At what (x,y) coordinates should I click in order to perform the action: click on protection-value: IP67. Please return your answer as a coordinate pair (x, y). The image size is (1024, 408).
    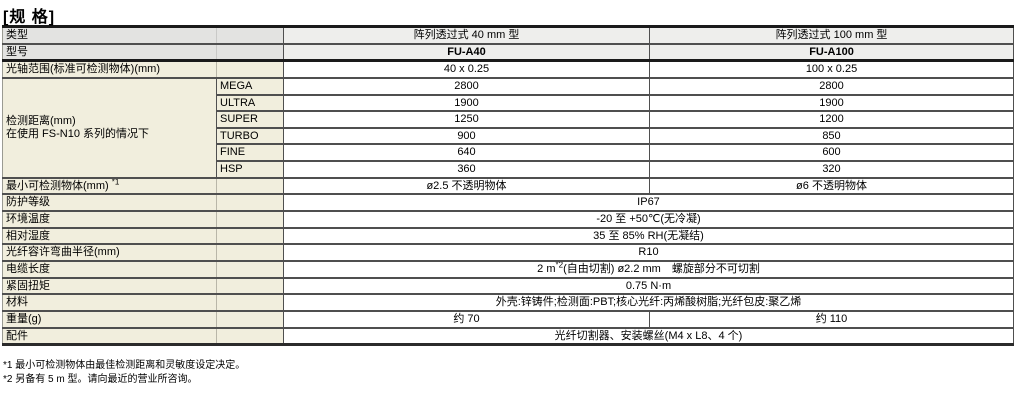
    Looking at the image, I should click on (648, 202).